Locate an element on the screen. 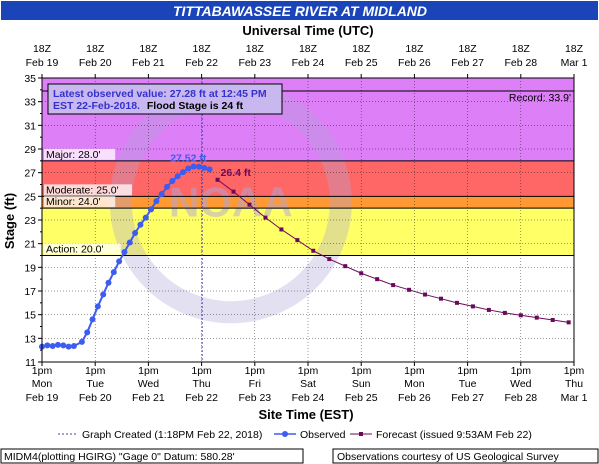 The image size is (599, 464). bottom-tick-label-day: Tue is located at coordinates (468, 384).